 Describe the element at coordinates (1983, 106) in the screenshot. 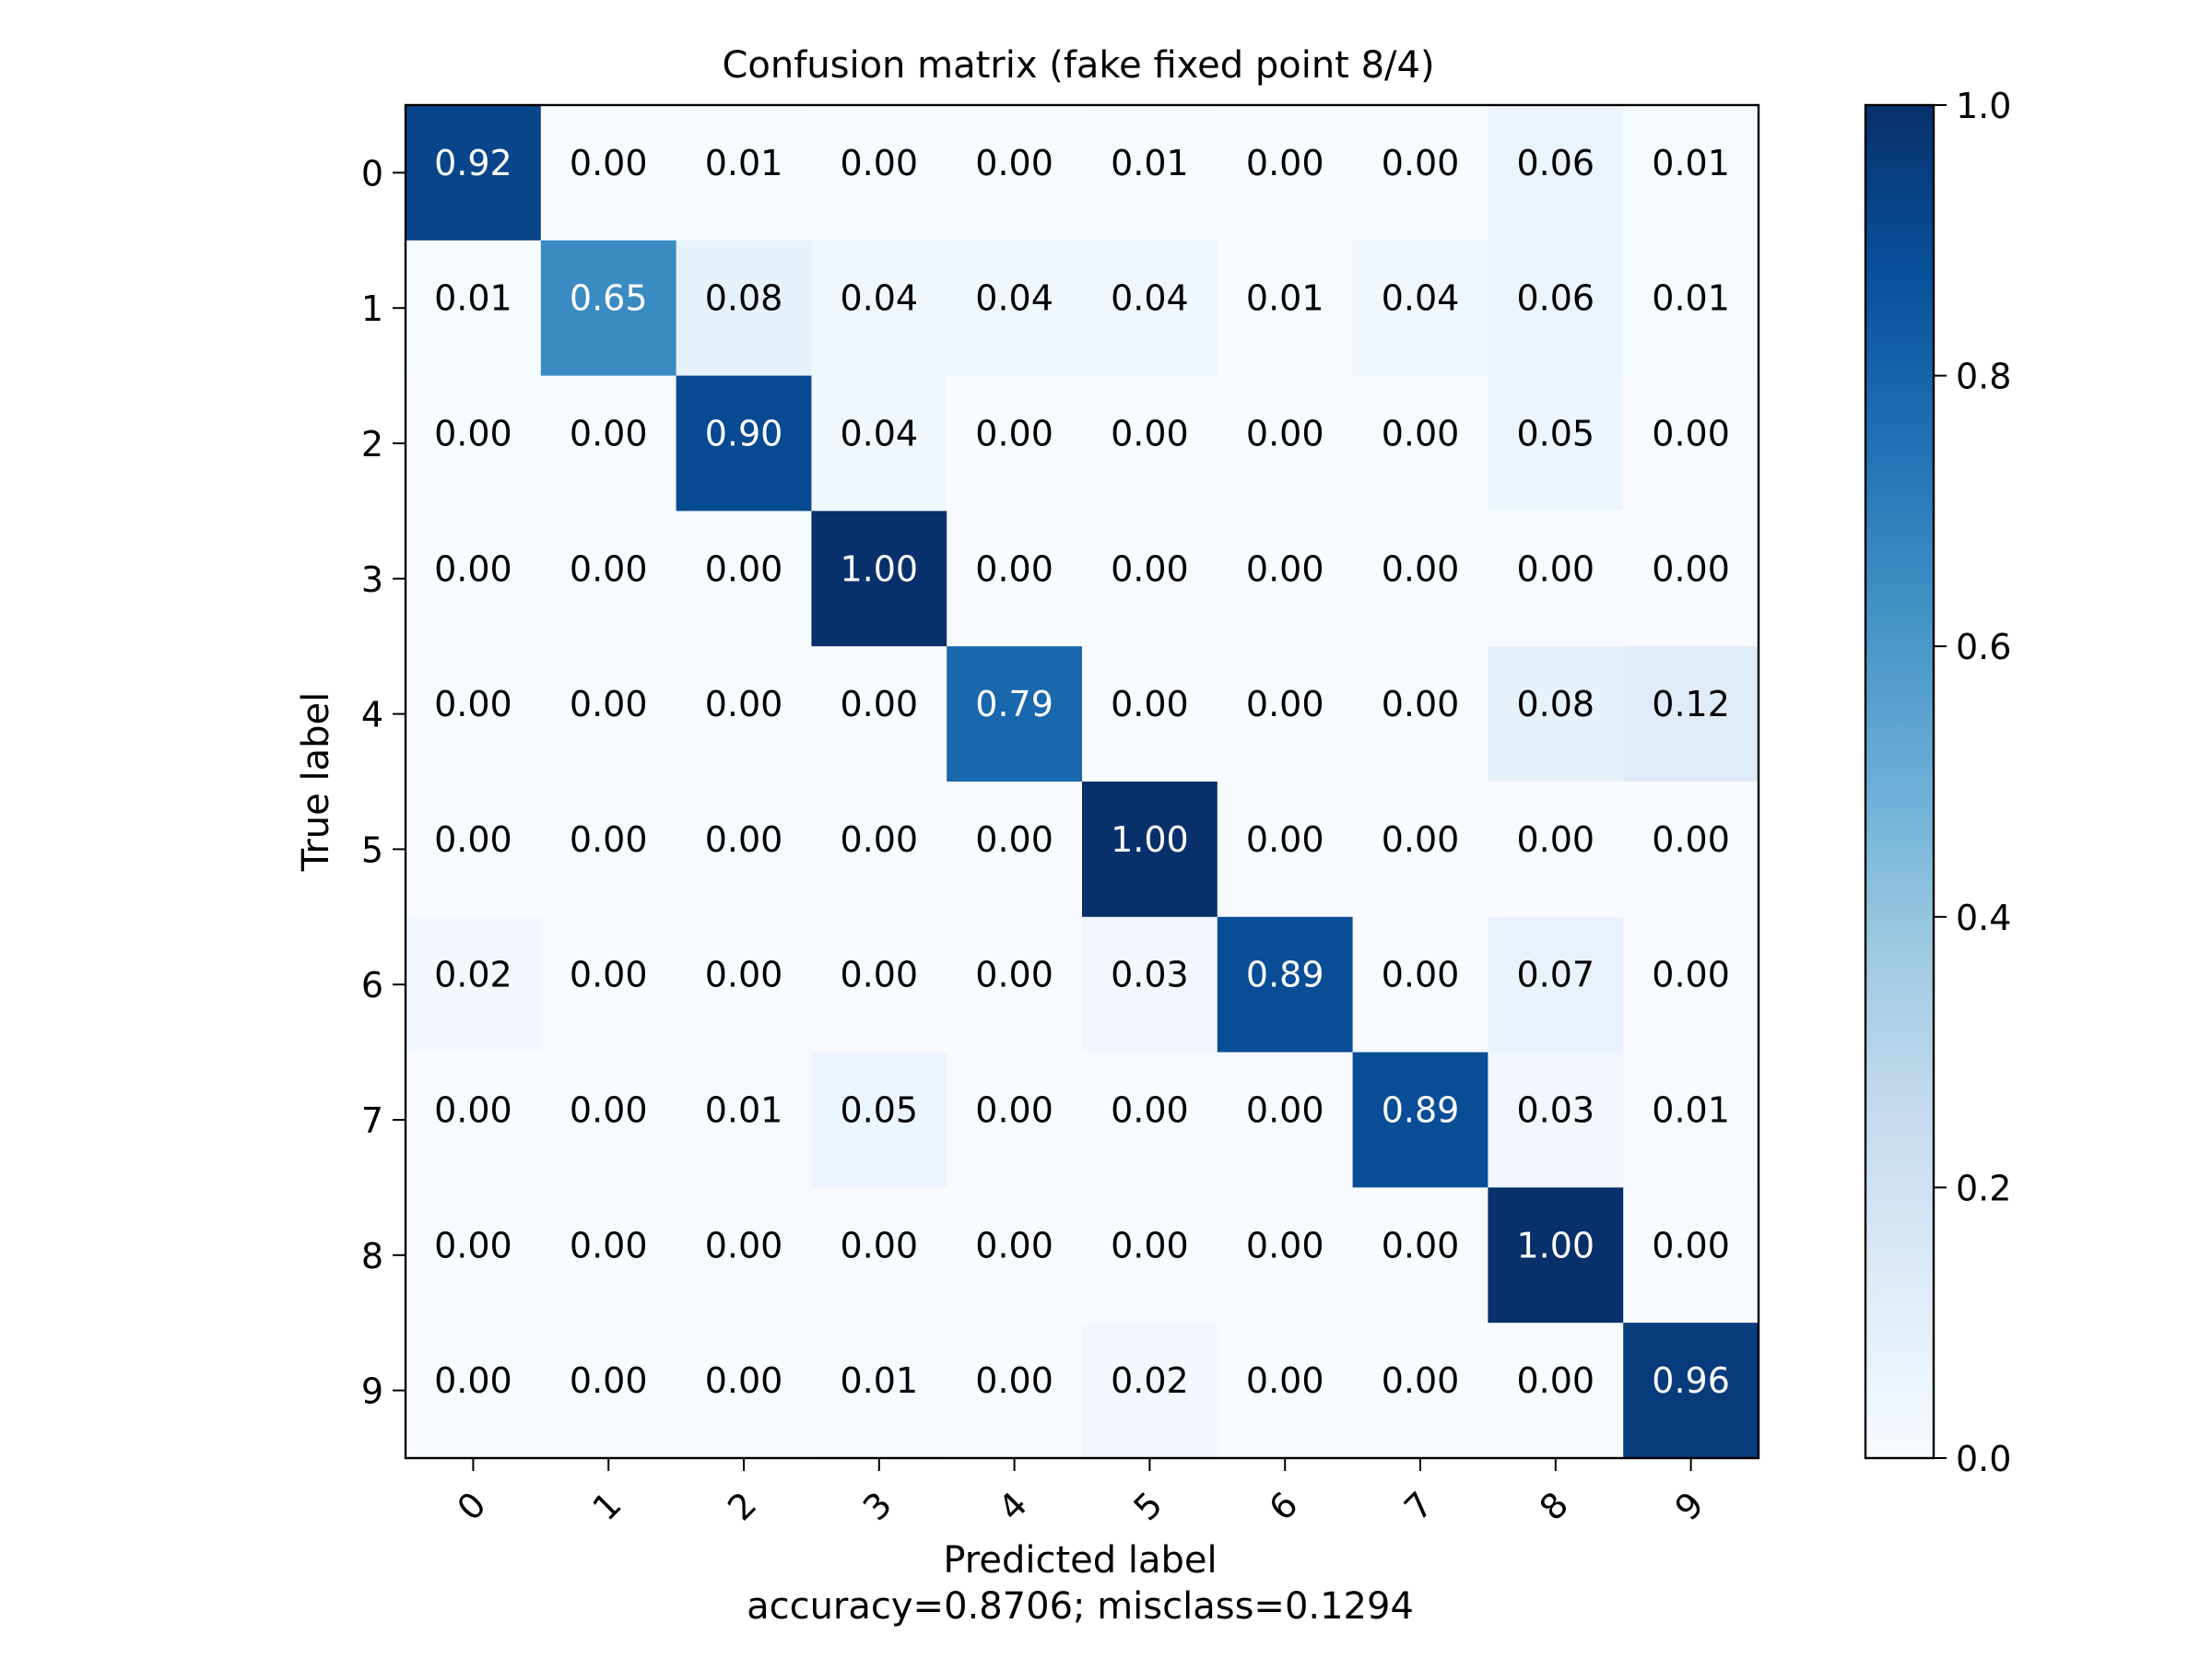

I see `colorbar-tick-label: 1.0` at that location.